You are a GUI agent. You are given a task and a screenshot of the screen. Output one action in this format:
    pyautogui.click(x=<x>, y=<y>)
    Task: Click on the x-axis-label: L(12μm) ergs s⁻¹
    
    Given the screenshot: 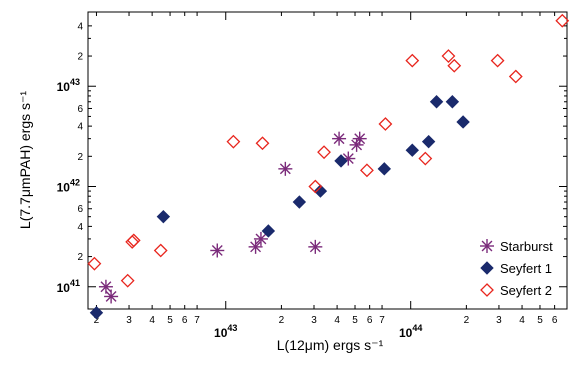 What is the action you would take?
    pyautogui.click(x=330, y=345)
    